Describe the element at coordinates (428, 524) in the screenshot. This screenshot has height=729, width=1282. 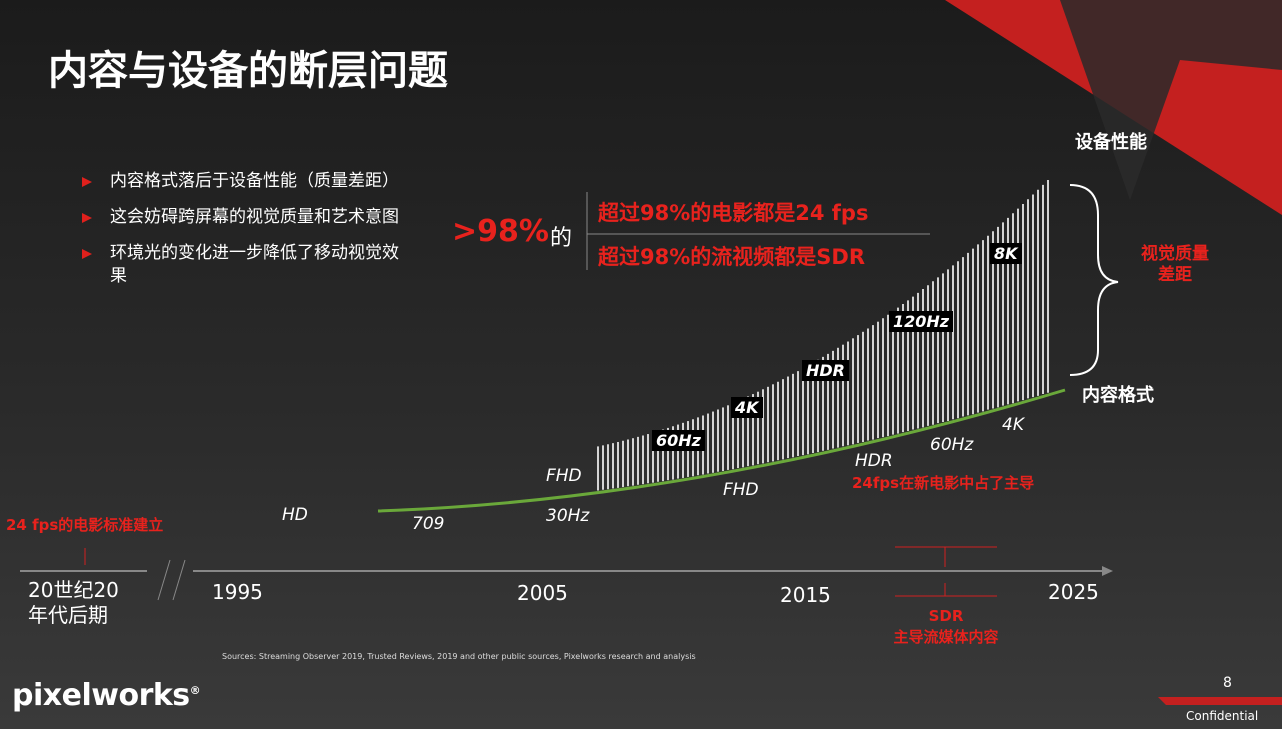
I see `content-tag: 709` at that location.